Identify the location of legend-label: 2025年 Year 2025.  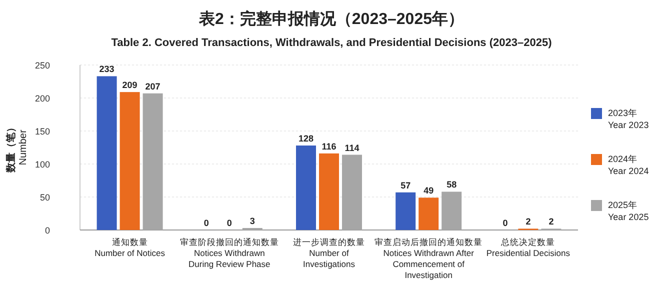
(628, 211).